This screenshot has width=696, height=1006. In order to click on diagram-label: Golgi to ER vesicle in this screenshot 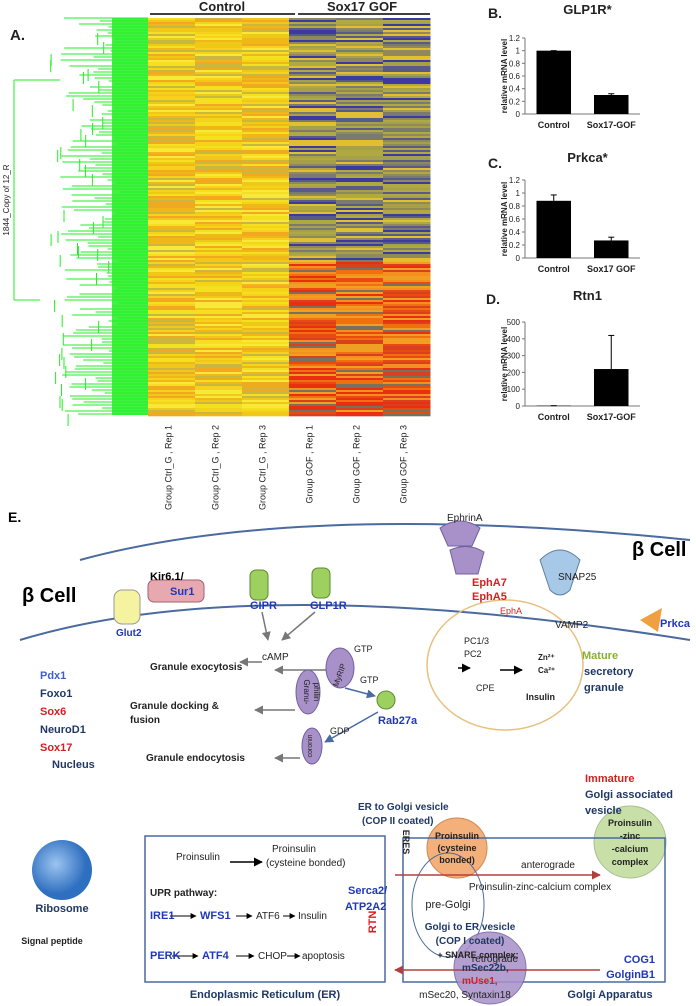, I will do `click(470, 927)`.